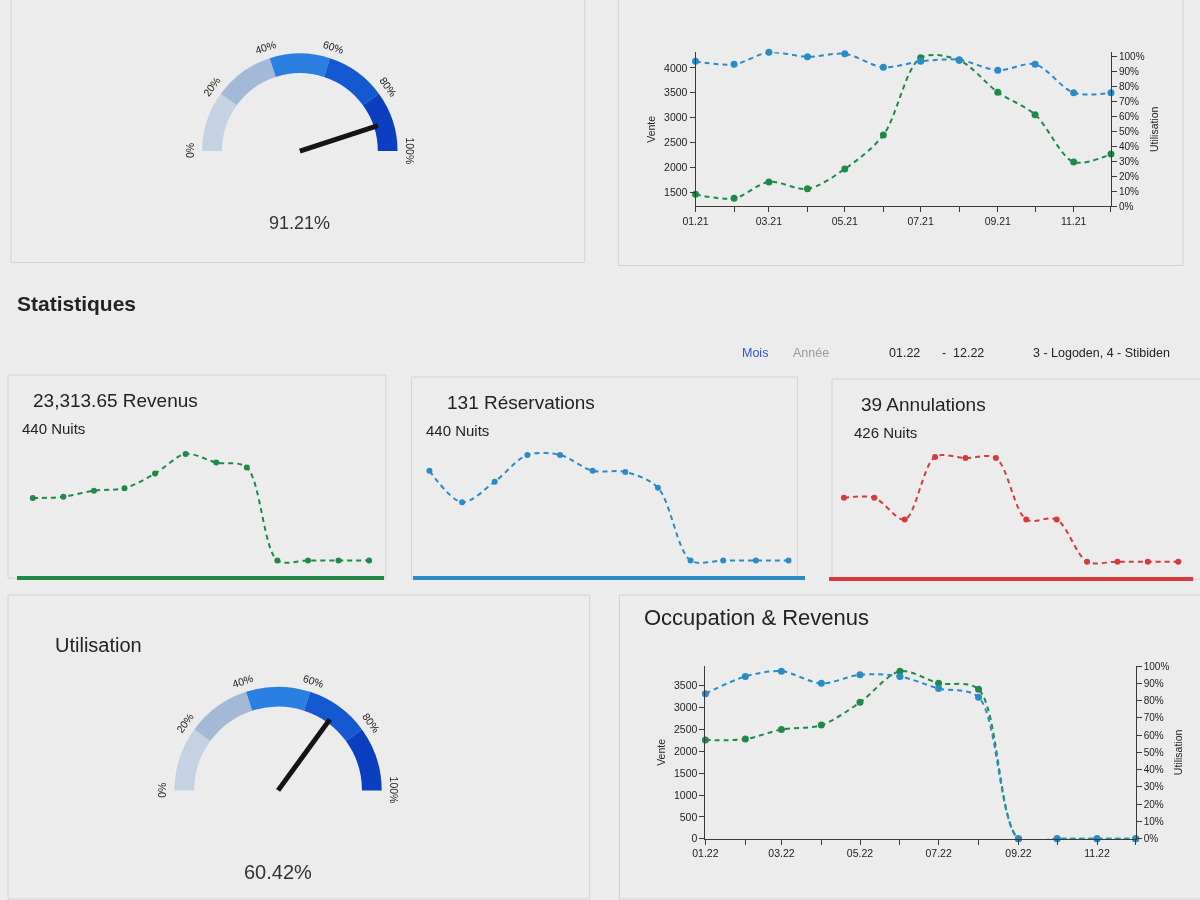  I want to click on y-tick-label: 3500, so click(685, 685).